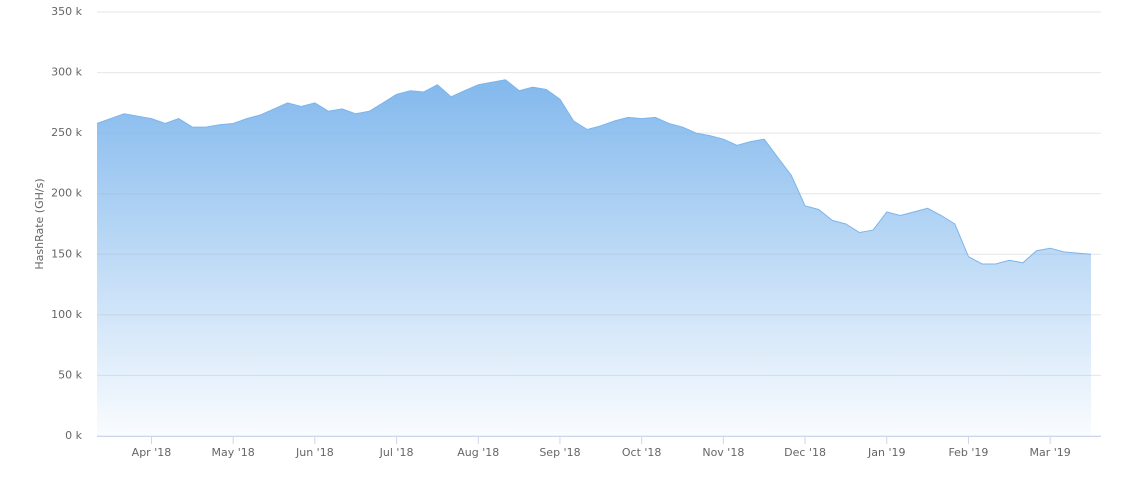  What do you see at coordinates (73, 435) in the screenshot?
I see `y-tick-label: 0 k` at bounding box center [73, 435].